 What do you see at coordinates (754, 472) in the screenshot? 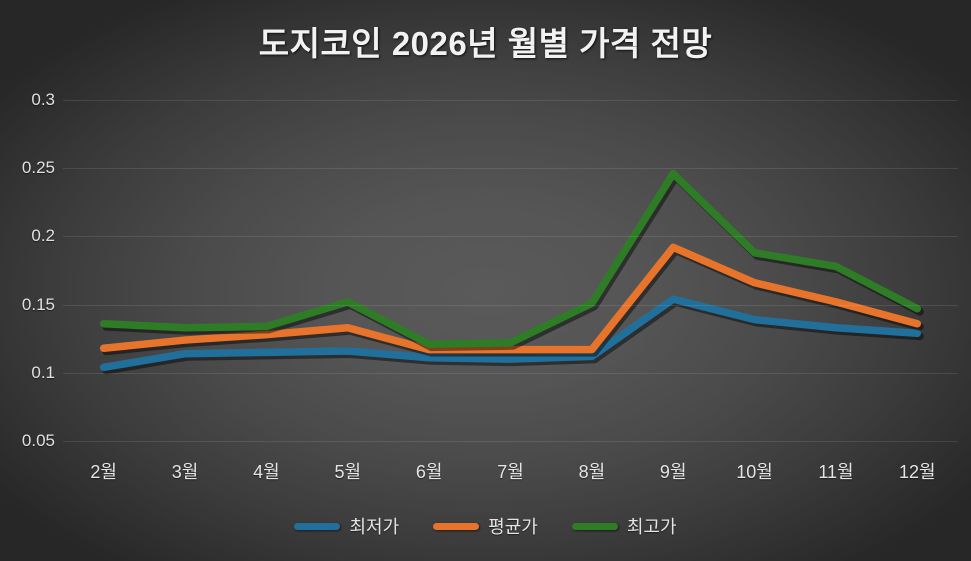
I see `x-axis-tick-label: 10월` at bounding box center [754, 472].